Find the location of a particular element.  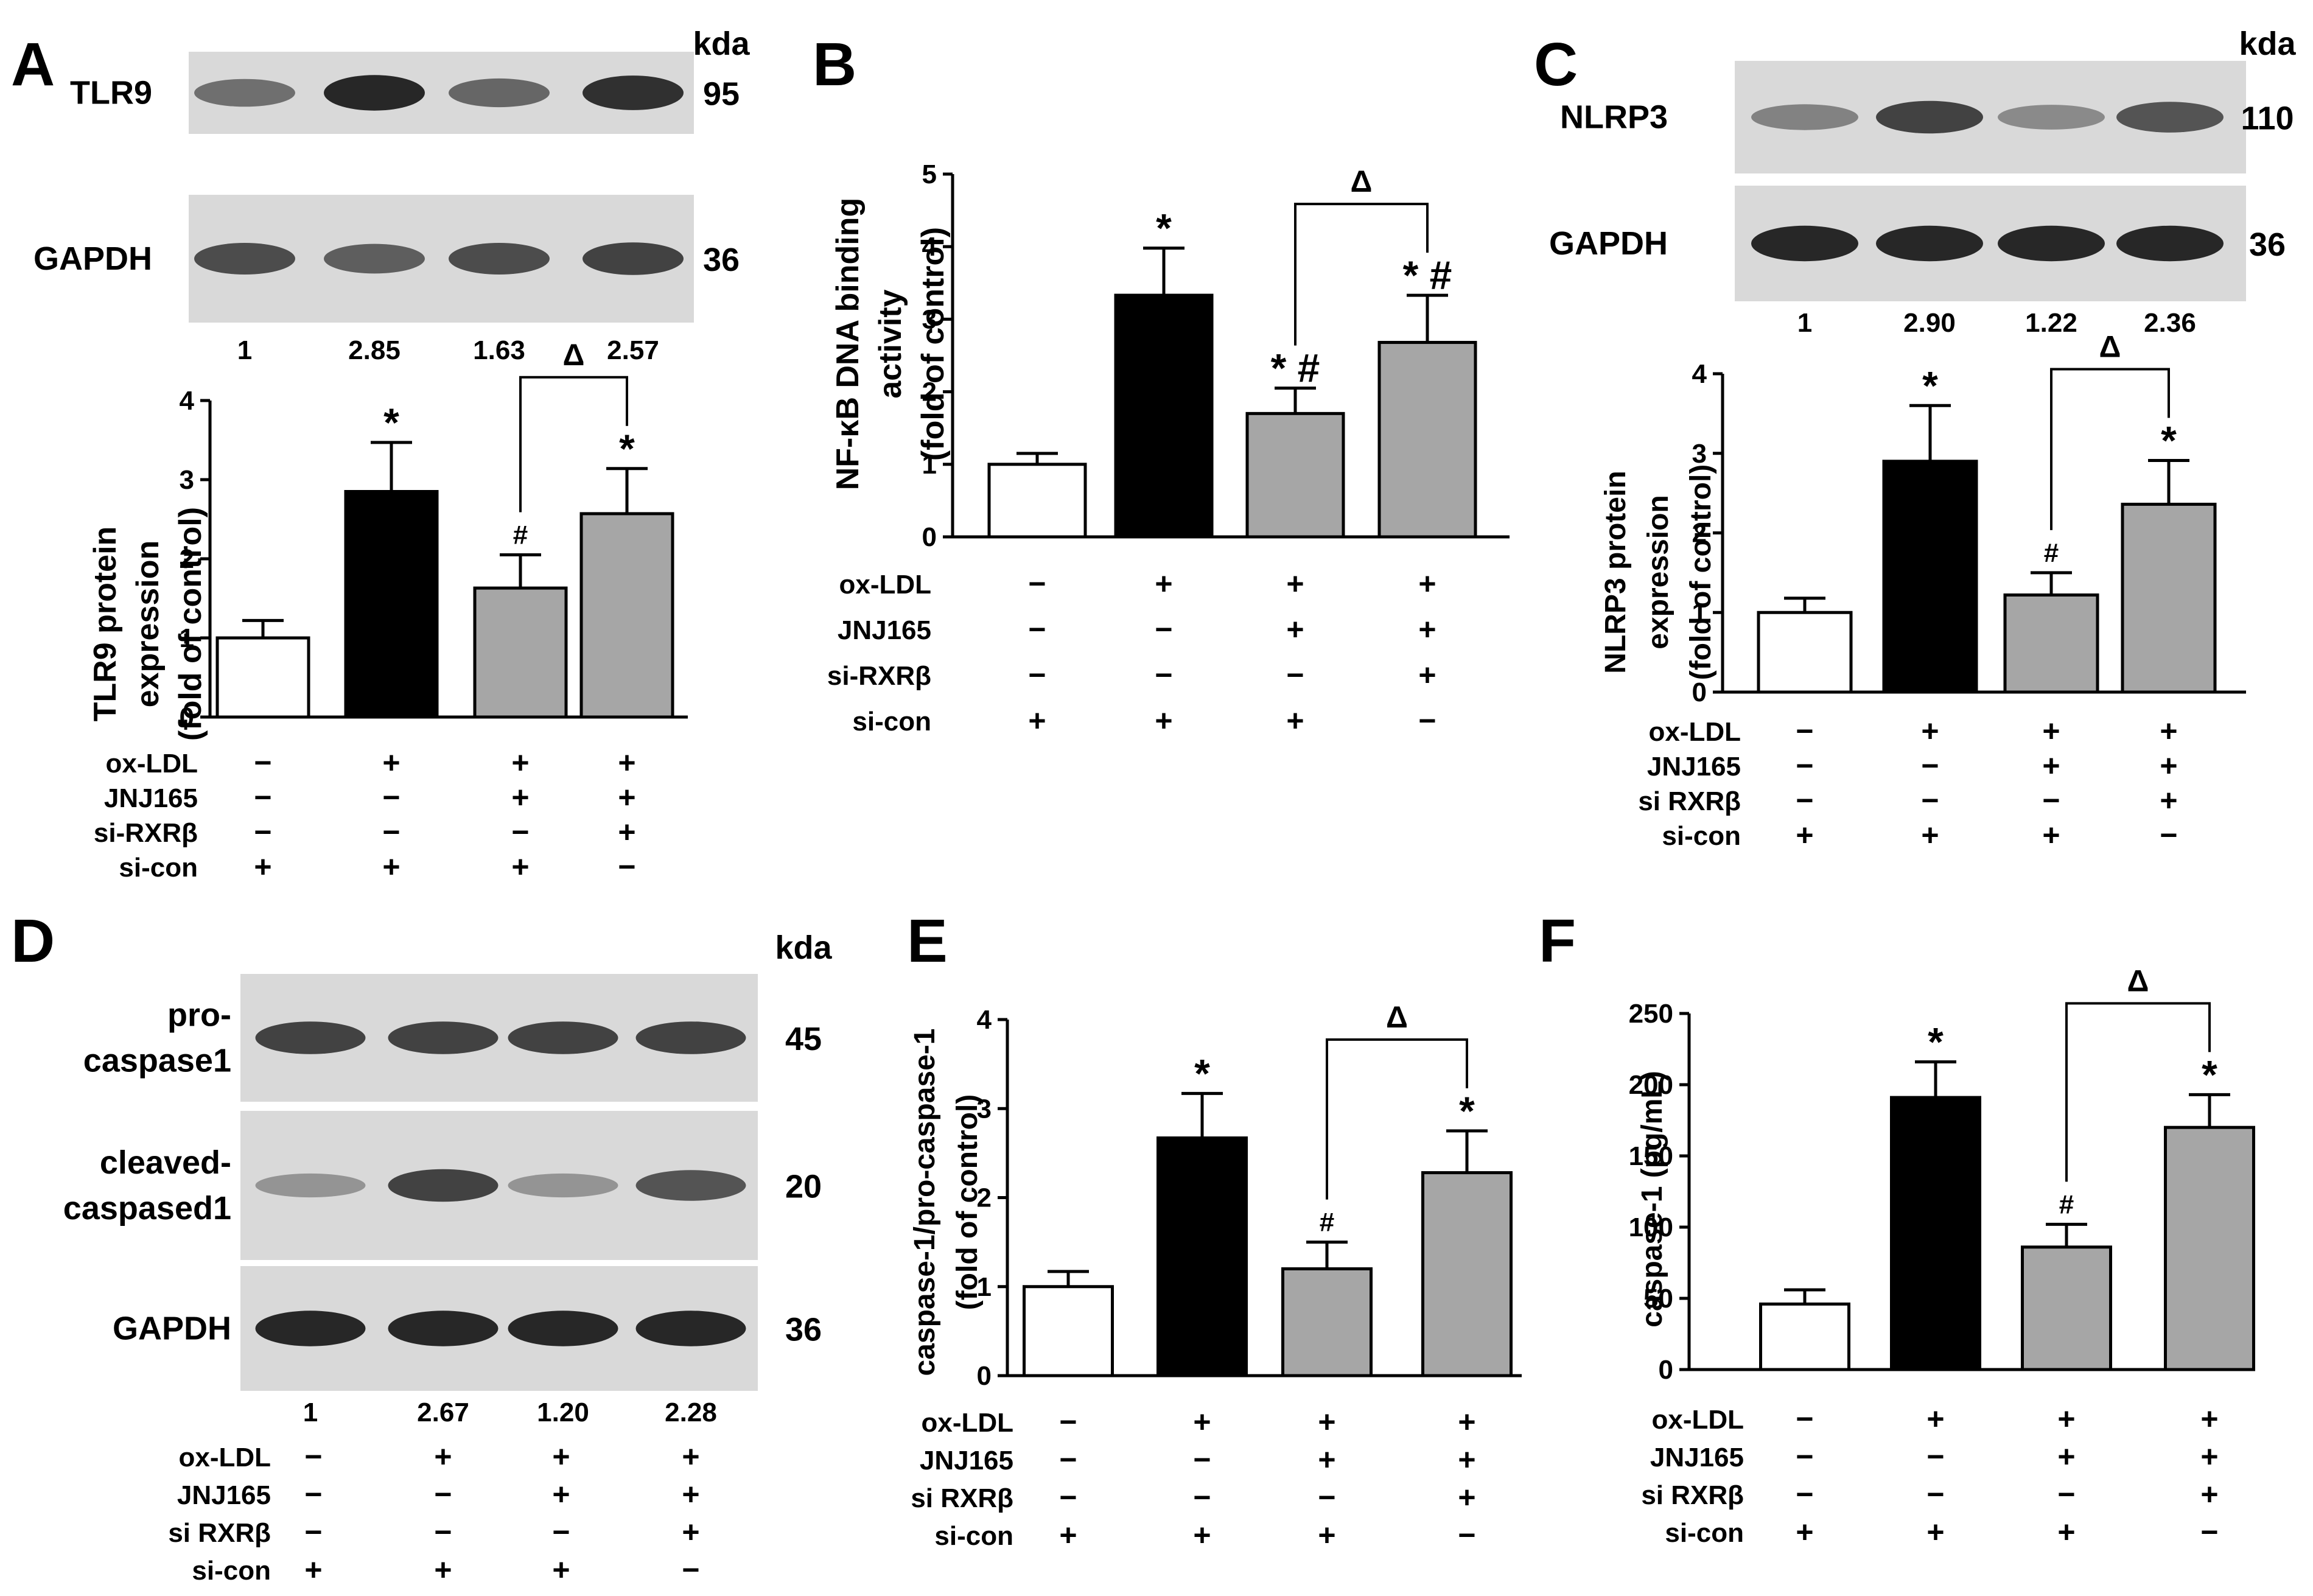

y-axis-title-c: NLRP3 protein is located at coordinates (1616, 572).